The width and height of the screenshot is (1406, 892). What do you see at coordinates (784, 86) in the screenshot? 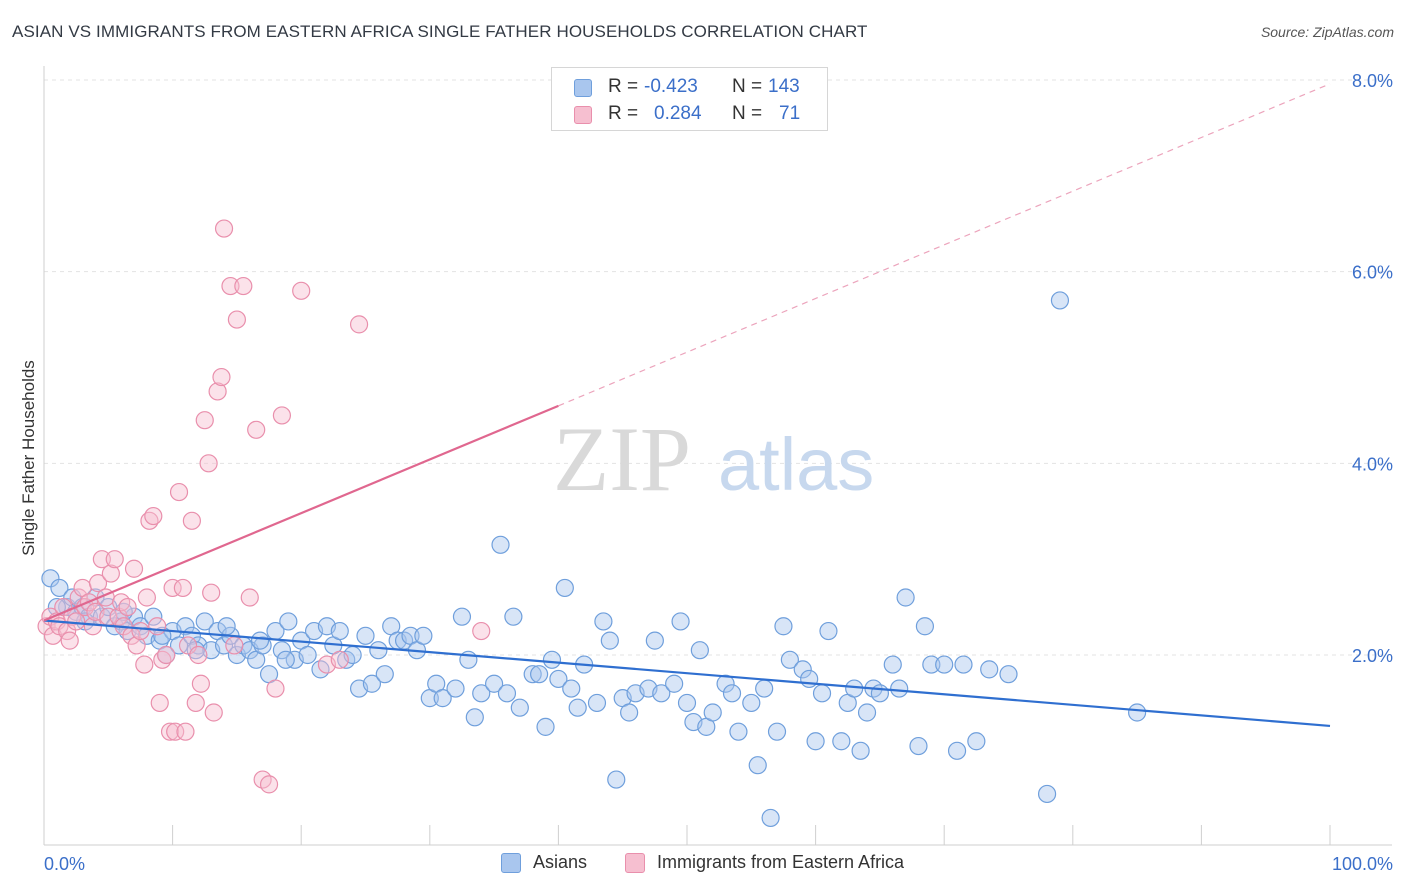
I see `n-value: 143` at bounding box center [784, 86].